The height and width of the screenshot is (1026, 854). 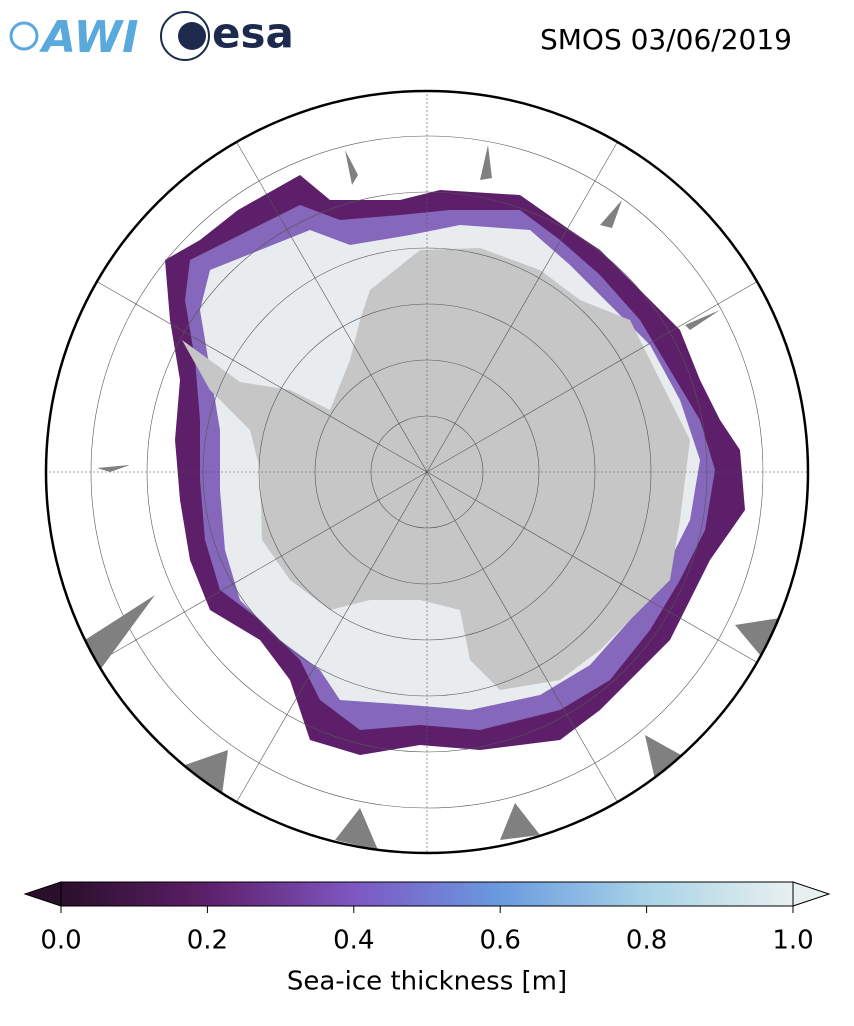 I want to click on colorbar-tick-label: 1.0, so click(x=792, y=941).